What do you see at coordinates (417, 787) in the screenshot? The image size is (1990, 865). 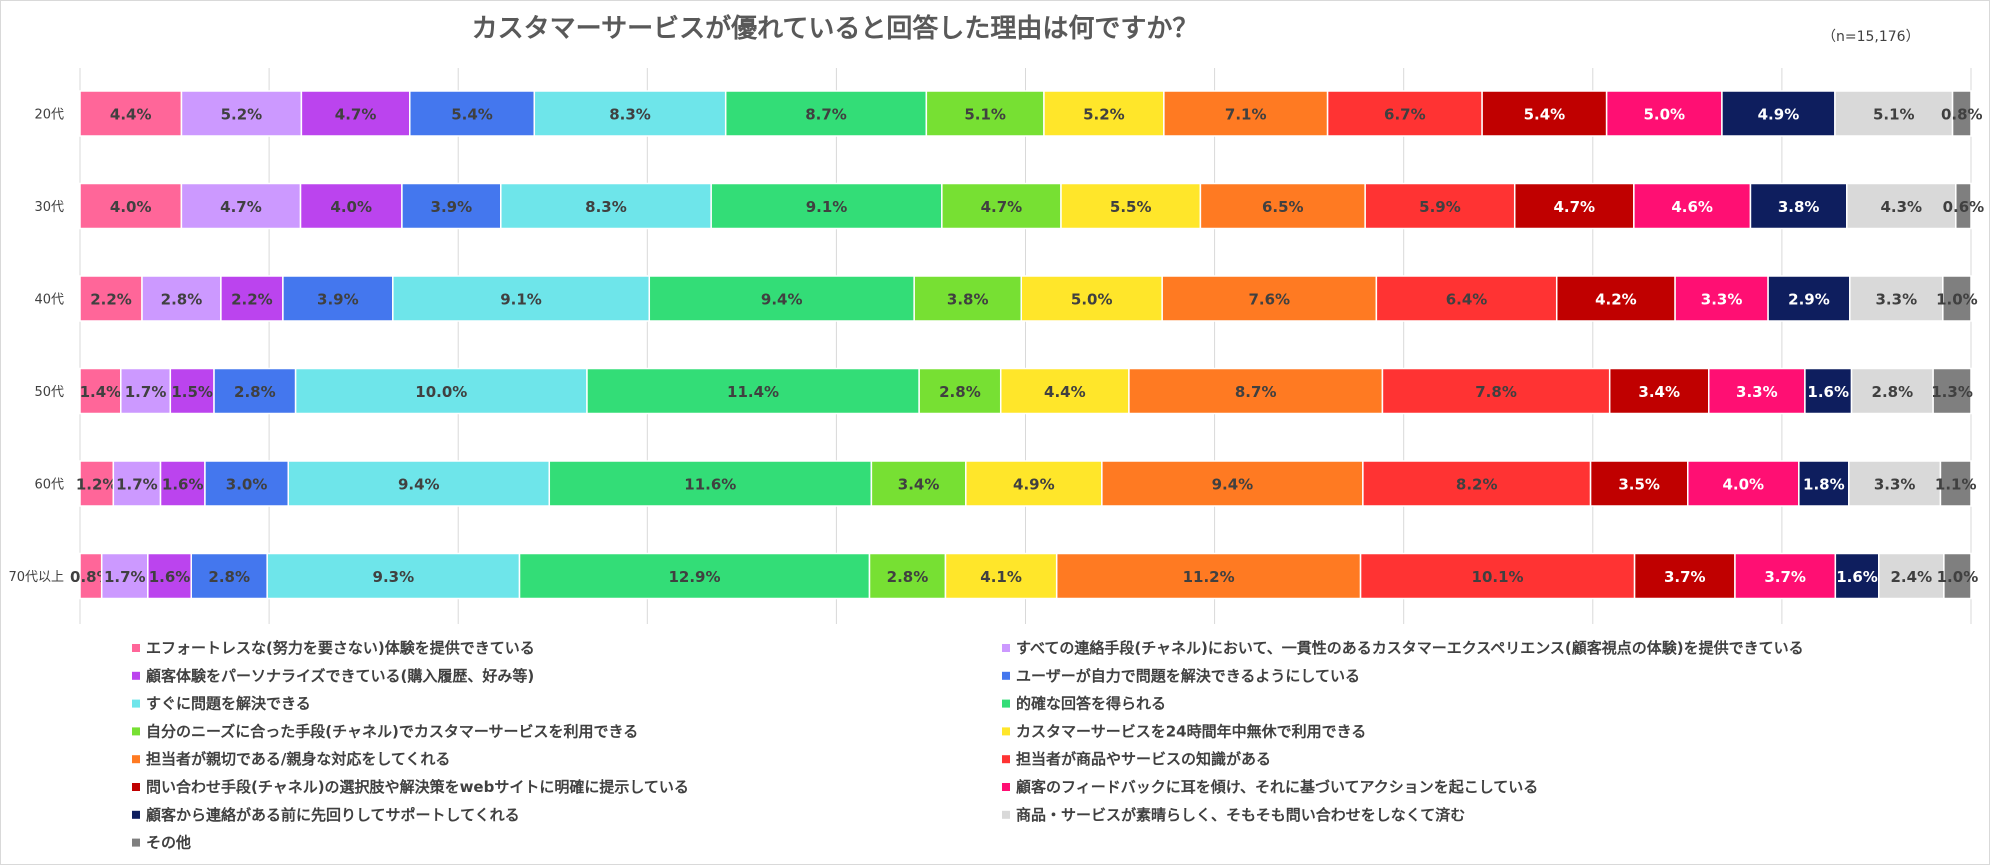 I see `legend-label: 問い合わせ手段(チャネル)の選択肢や解決策をwebサイトに明確に提示している` at bounding box center [417, 787].